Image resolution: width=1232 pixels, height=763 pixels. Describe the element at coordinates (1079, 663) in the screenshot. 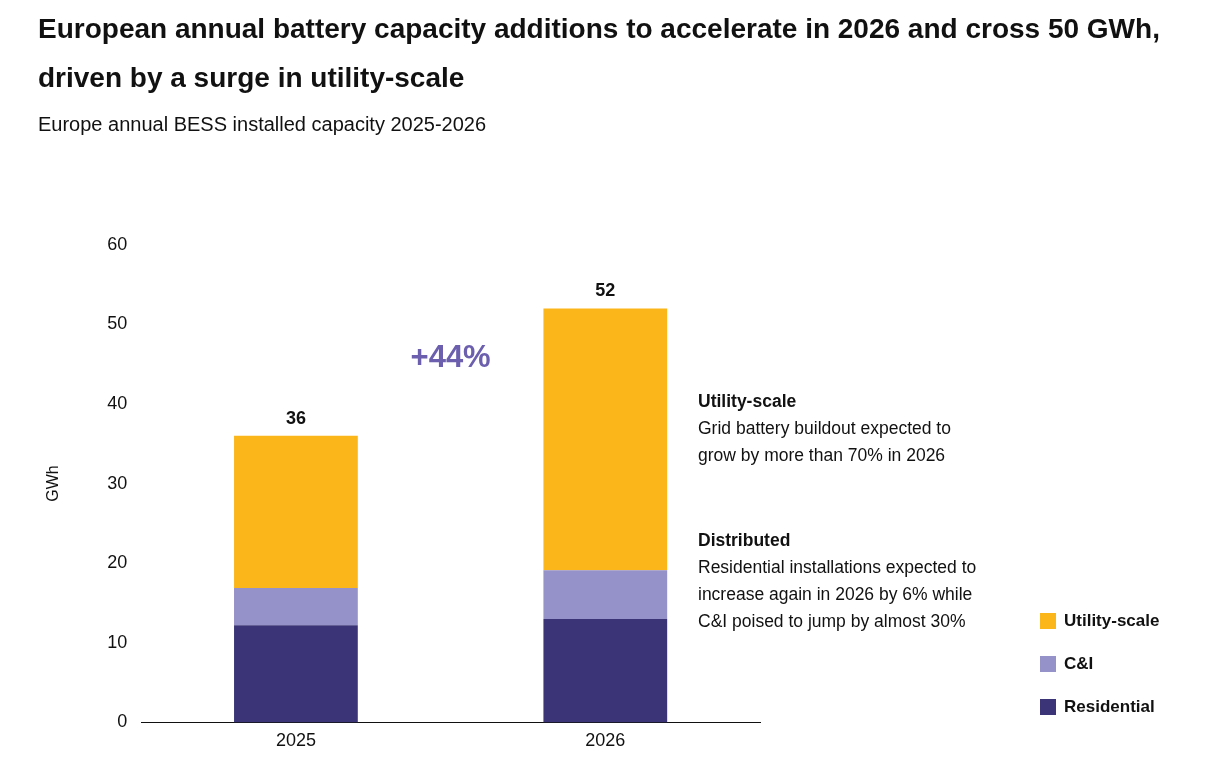

I see `legend-label: C&I` at that location.